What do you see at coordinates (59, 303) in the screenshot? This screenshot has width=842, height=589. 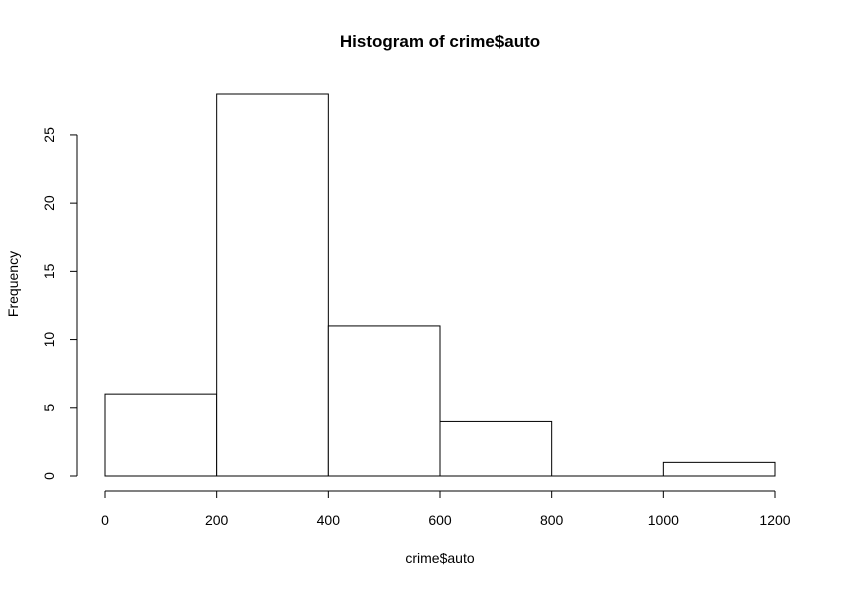 I see `y-axis: 0 5 10 15 20 25` at bounding box center [59, 303].